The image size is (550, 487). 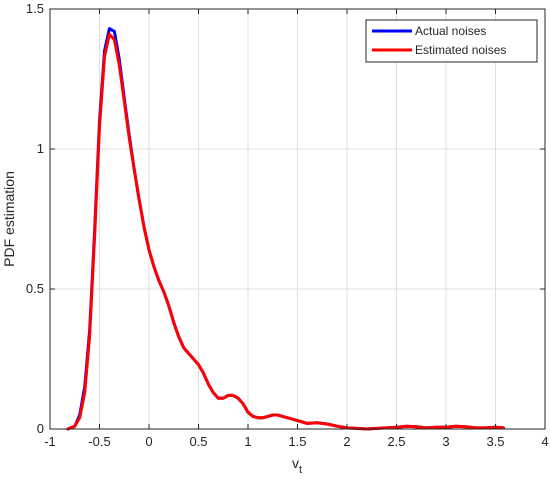 What do you see at coordinates (40, 428) in the screenshot?
I see `y-tick-label: 0` at bounding box center [40, 428].